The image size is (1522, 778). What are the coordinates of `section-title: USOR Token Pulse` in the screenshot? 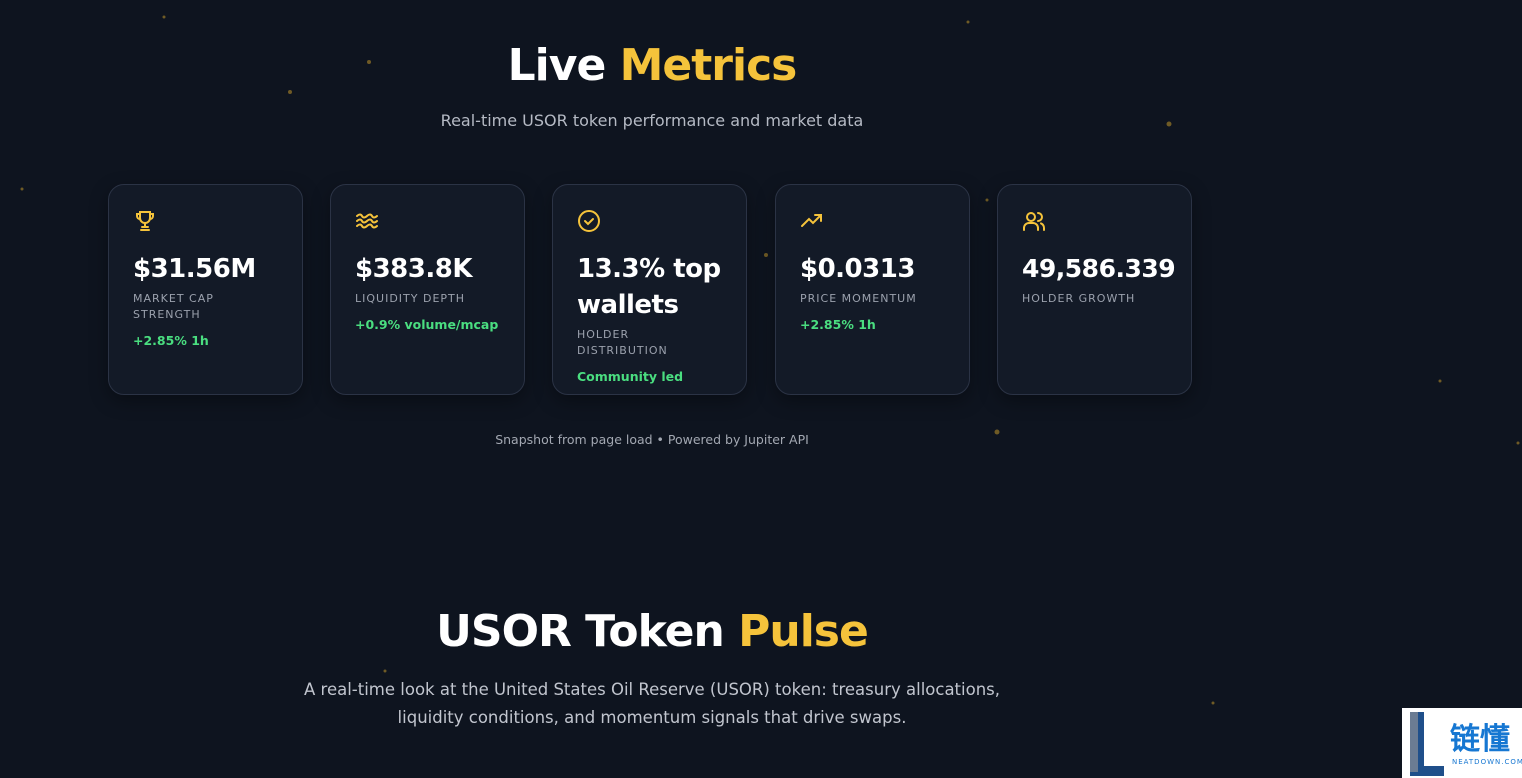 It's located at (652, 631).